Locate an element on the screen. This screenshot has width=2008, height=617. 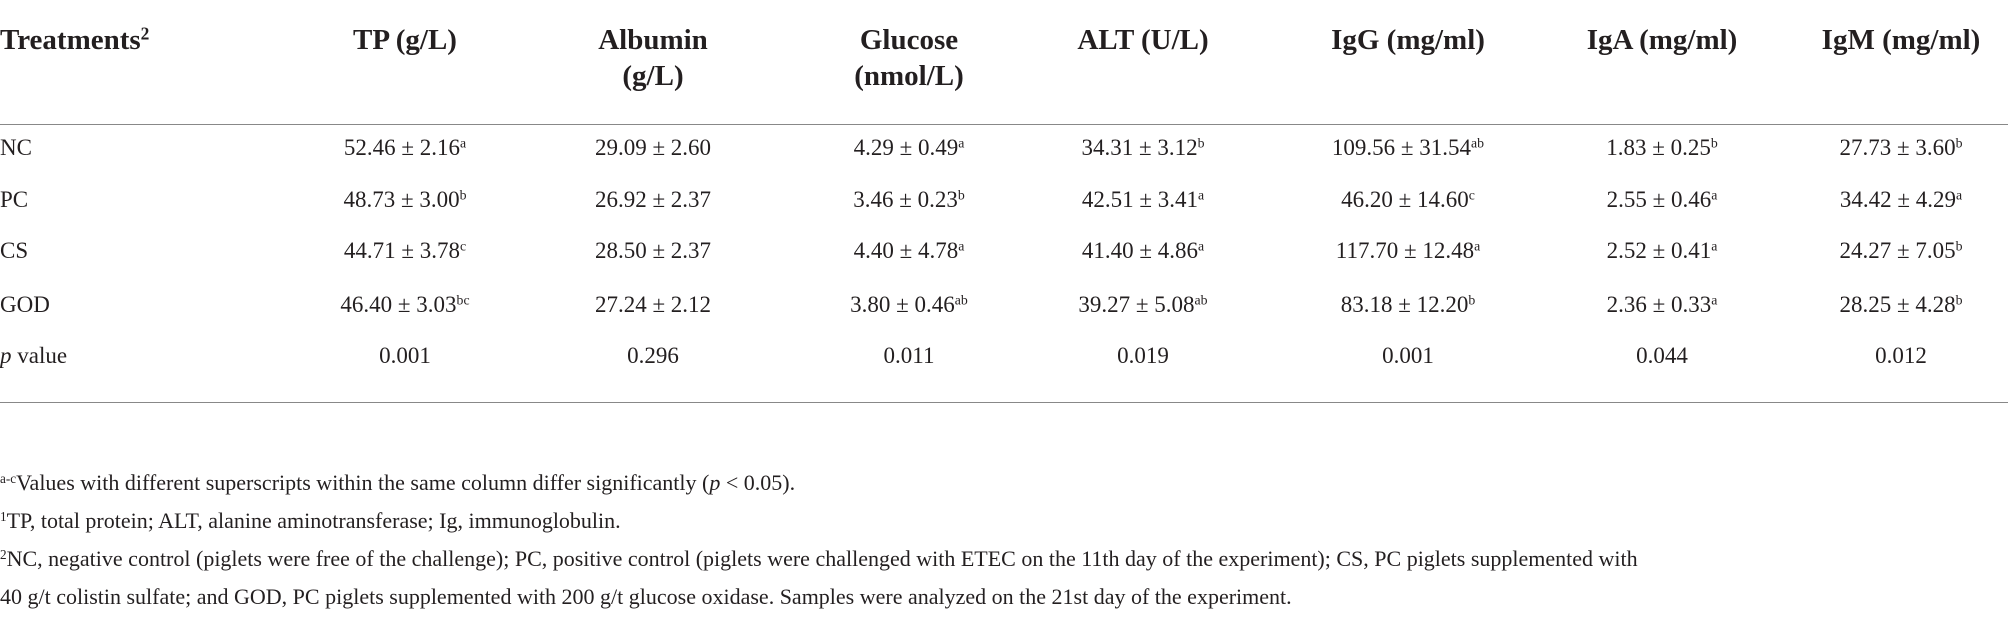
cell: 29.09 ± 2.60 is located at coordinates (653, 148).